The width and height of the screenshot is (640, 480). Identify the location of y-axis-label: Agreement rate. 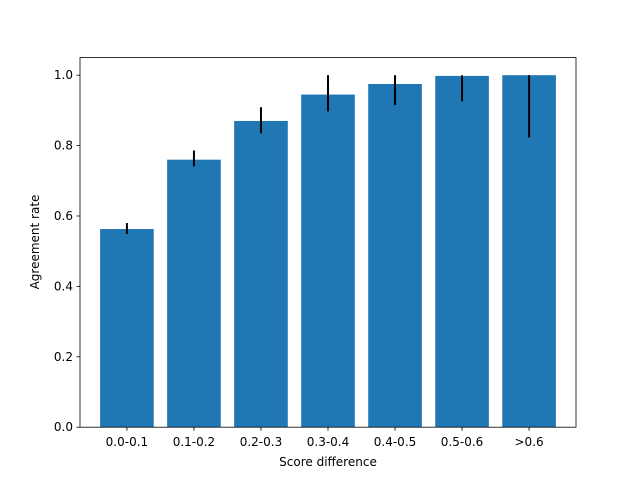
(35, 242).